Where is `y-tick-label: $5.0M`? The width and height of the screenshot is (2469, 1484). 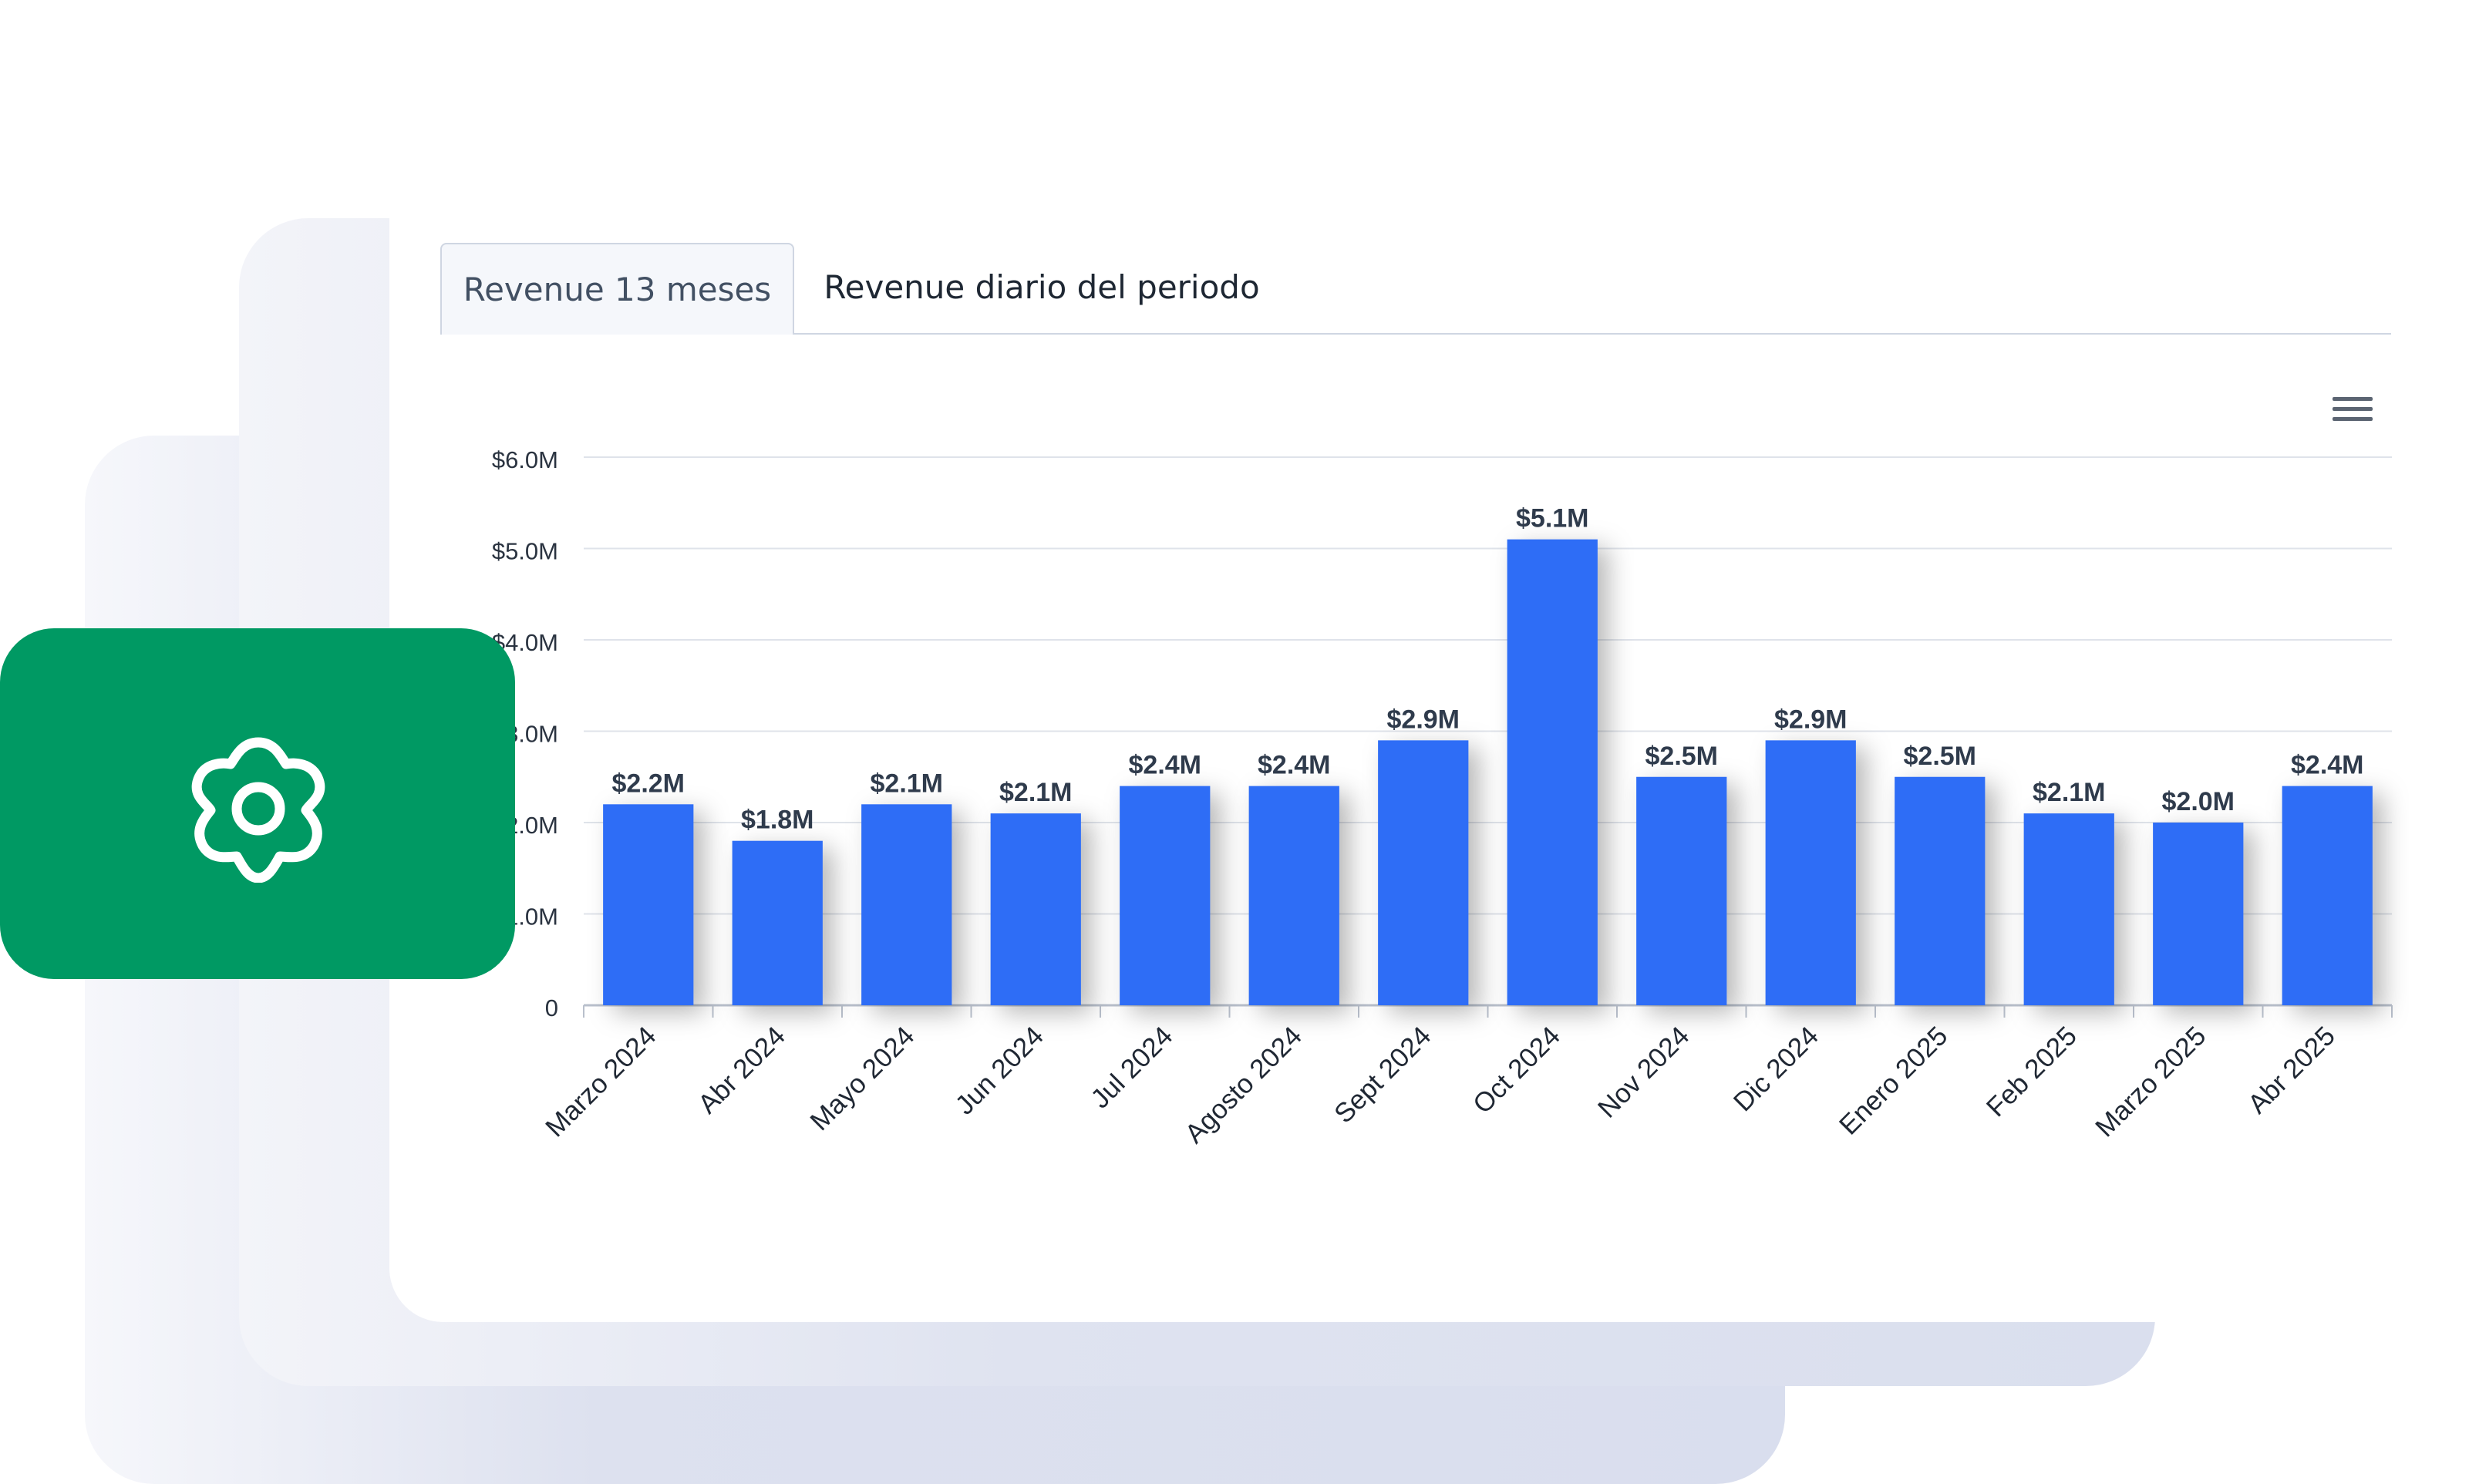
y-tick-label: $5.0M is located at coordinates (525, 551).